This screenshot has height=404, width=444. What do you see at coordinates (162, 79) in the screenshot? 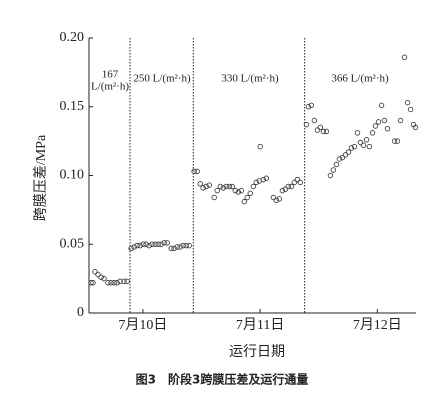
I see `annotation: 250 L/(m²·h)` at bounding box center [162, 79].